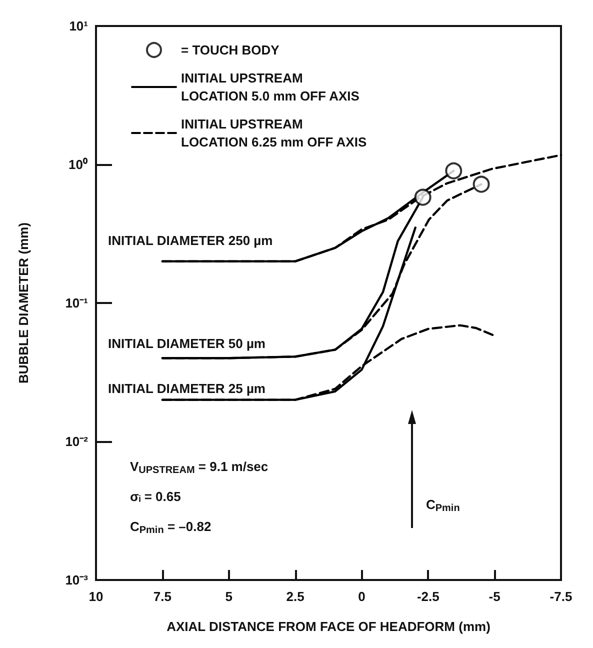 Image resolution: width=593 pixels, height=648 pixels. What do you see at coordinates (270, 87) in the screenshot?
I see `legend-label: INITIAL UPSTREAM LOCATION 5.0 mm OFF AXIS` at bounding box center [270, 87].